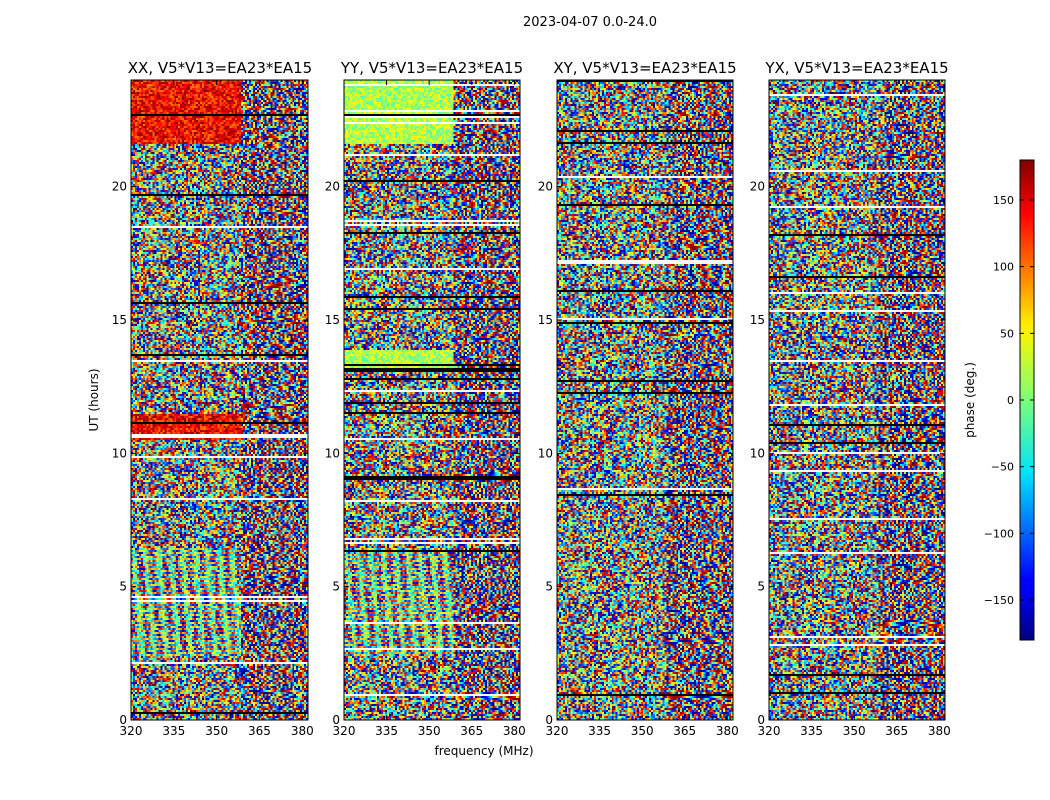 The width and height of the screenshot is (1050, 800). I want to click on colorbar-tick-label: 0, so click(1010, 400).